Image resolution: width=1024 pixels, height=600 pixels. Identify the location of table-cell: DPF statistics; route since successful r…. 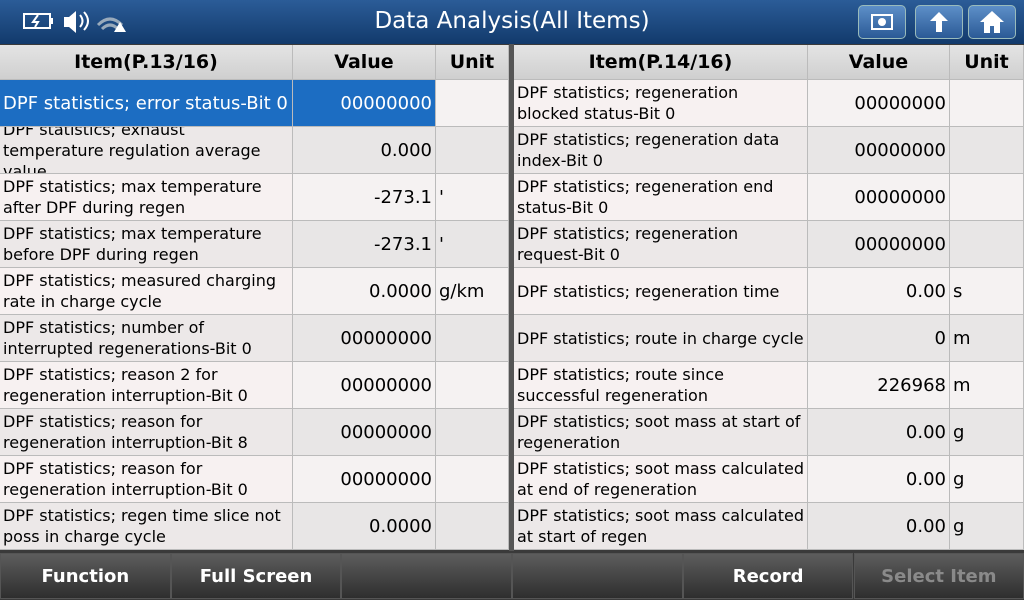
(661, 385).